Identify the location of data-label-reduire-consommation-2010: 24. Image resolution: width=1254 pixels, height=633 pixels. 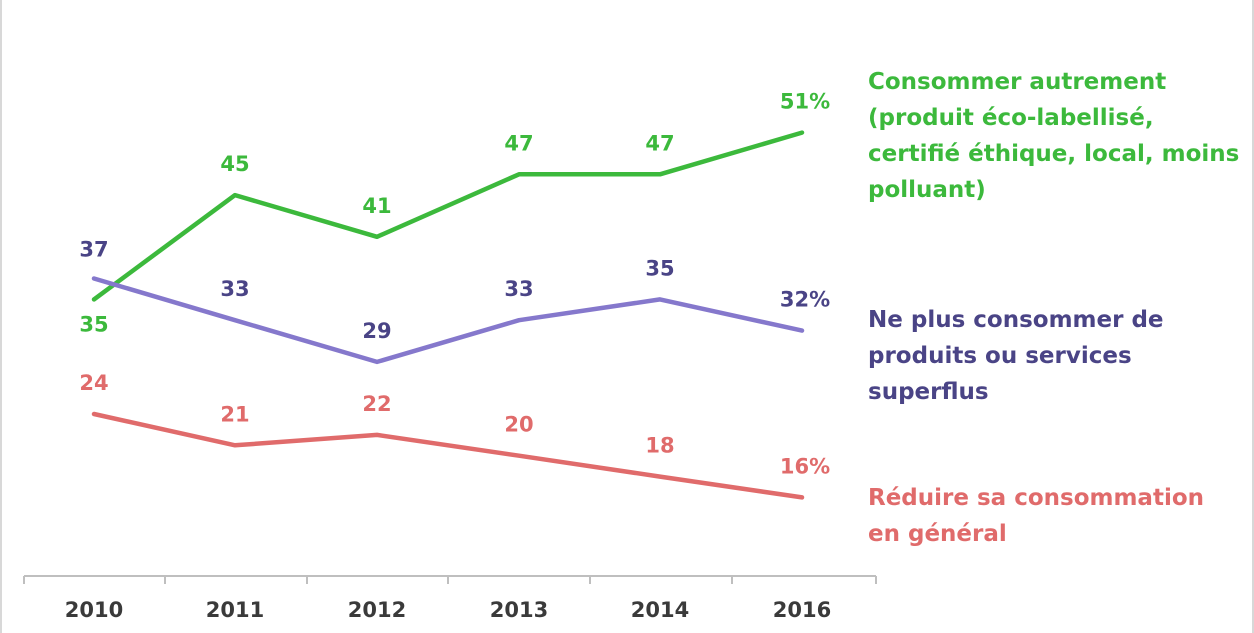
(93, 383).